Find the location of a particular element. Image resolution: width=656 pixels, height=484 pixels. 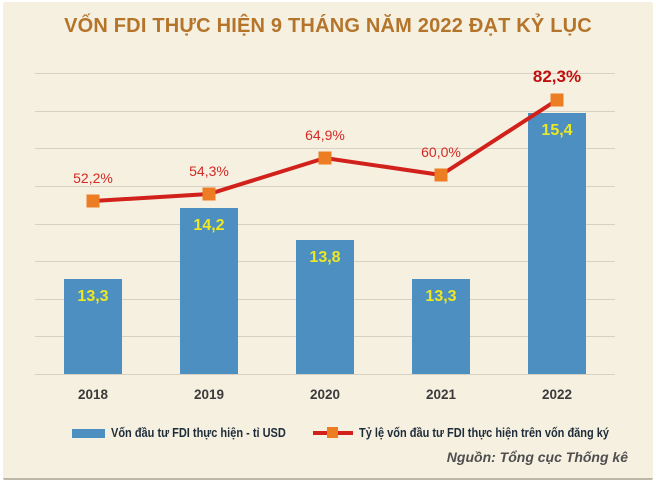

legend-line-swatch-icon is located at coordinates (333, 433).